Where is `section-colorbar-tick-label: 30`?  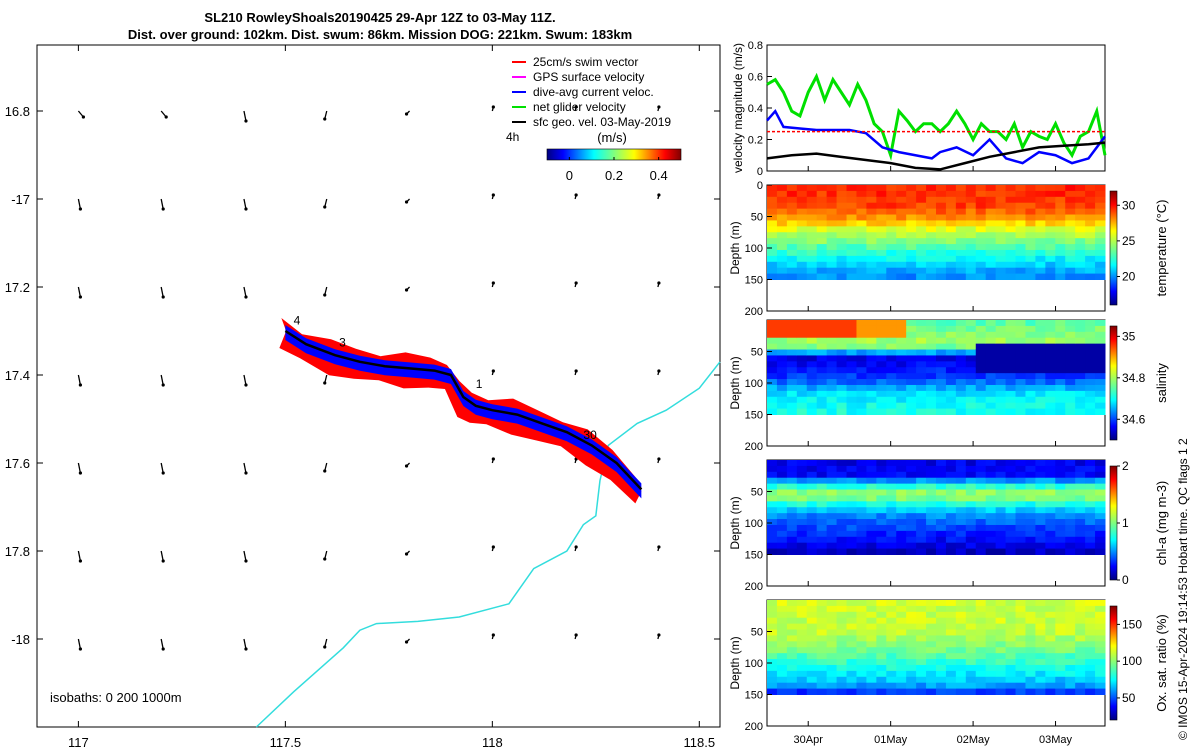 section-colorbar-tick-label: 30 is located at coordinates (1129, 205).